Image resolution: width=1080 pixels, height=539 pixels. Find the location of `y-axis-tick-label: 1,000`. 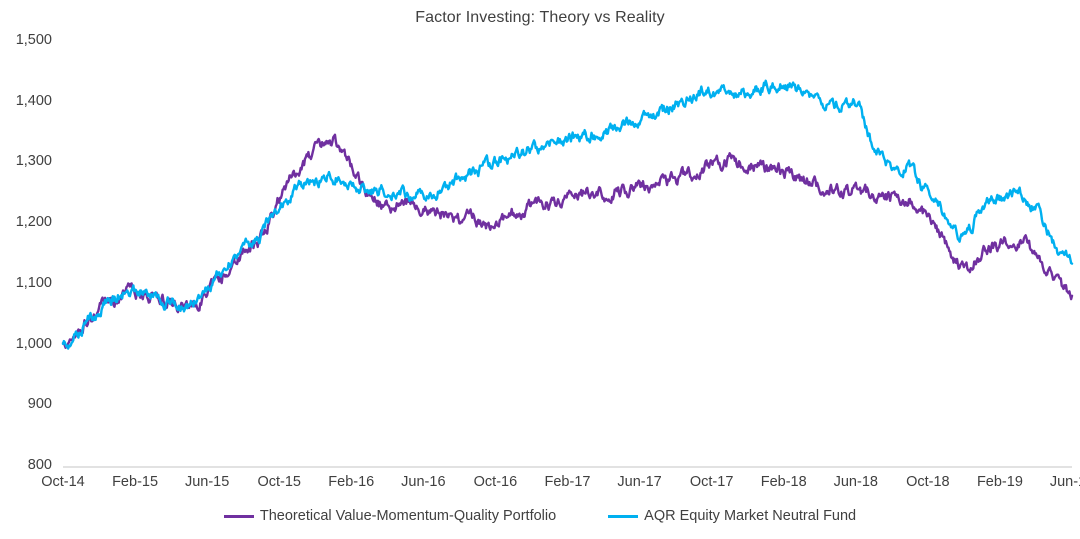

y-axis-tick-label: 1,000 is located at coordinates (33, 343).